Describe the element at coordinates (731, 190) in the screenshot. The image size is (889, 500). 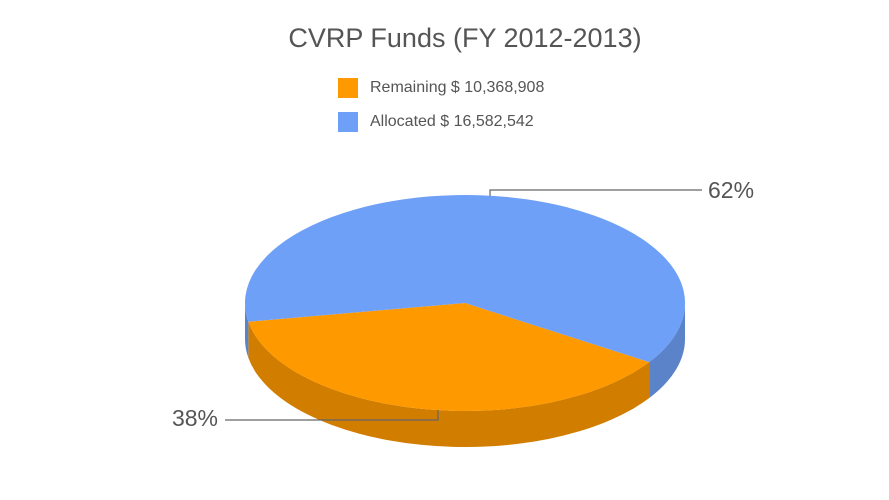
I see `data-label: 62%` at that location.